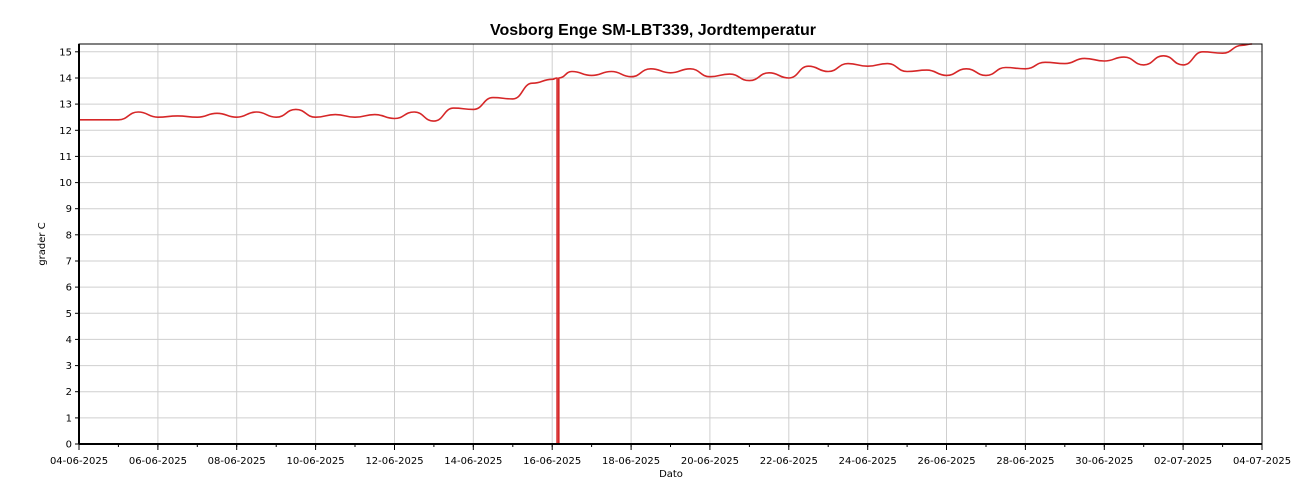  What do you see at coordinates (69, 392) in the screenshot?
I see `y-tick-label: 2` at bounding box center [69, 392].